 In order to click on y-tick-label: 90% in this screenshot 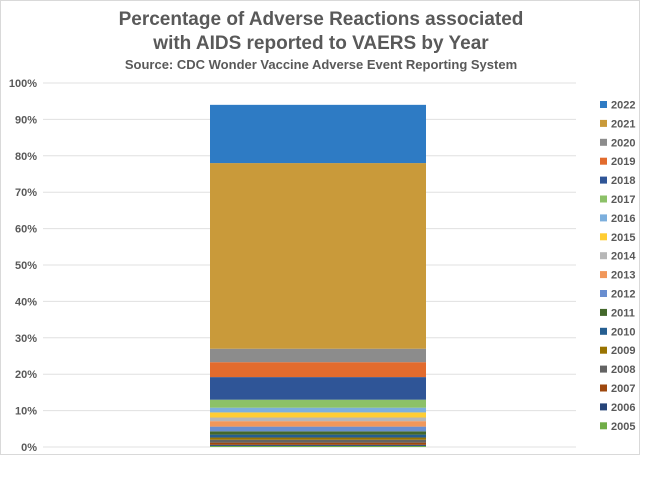, I will do `click(26, 120)`.